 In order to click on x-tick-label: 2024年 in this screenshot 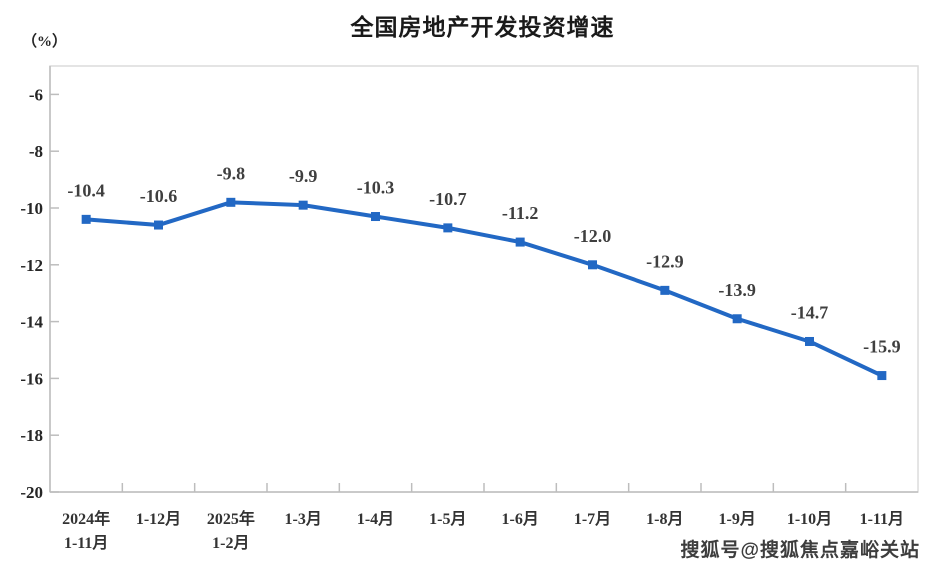, I will do `click(86, 518)`.